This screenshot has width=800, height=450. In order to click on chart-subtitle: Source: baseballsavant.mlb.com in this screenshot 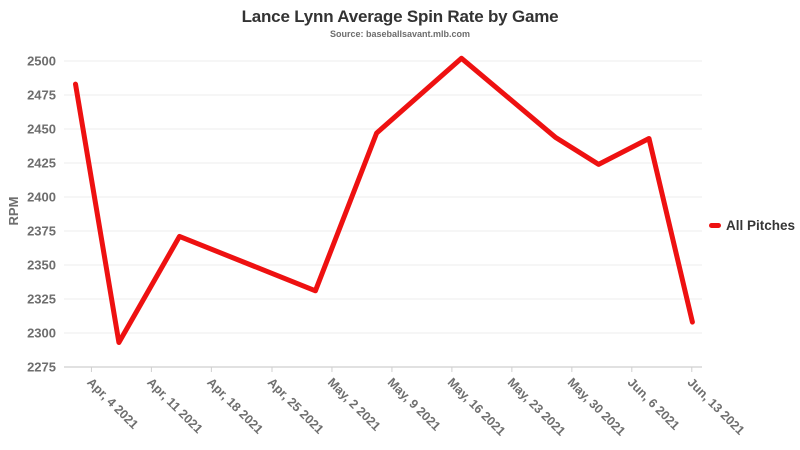, I will do `click(400, 34)`.